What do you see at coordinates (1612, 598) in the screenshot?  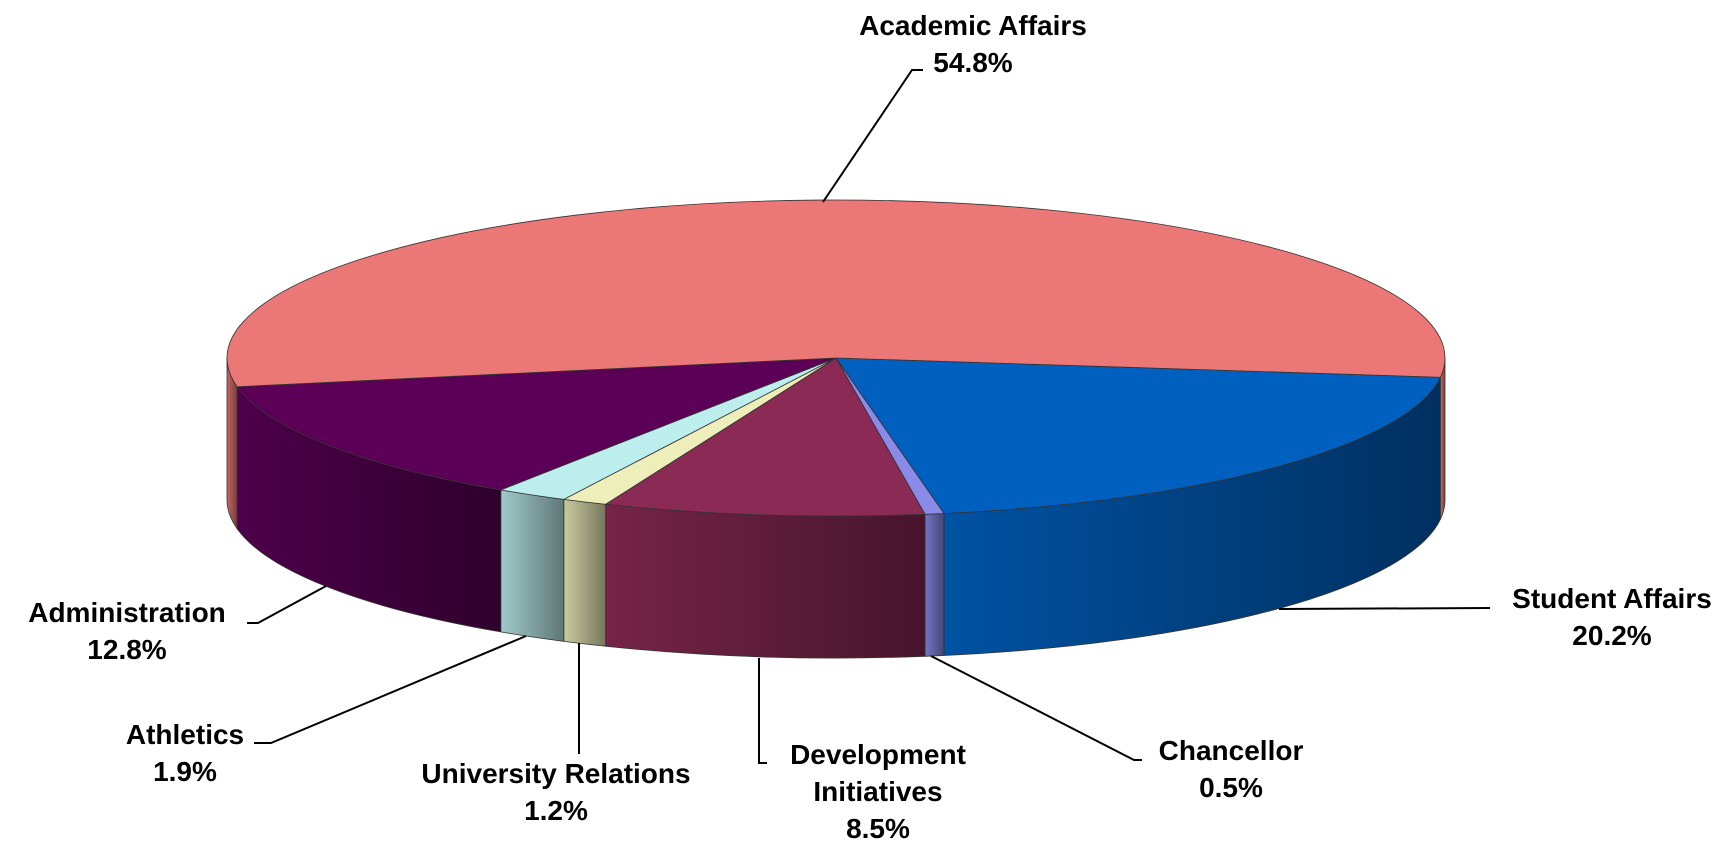 I see `category-label: Student Affairs` at bounding box center [1612, 598].